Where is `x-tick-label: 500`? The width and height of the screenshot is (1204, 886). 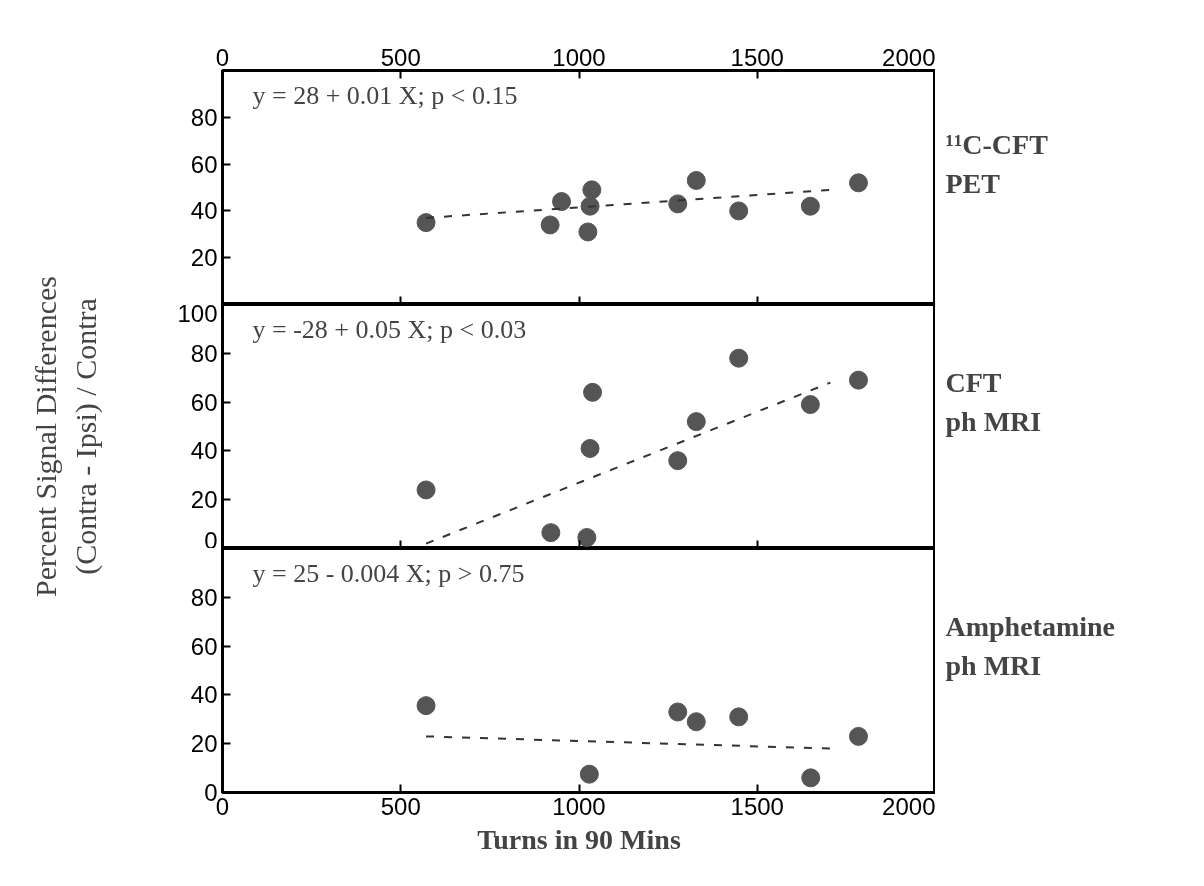 x-tick-label: 500 is located at coordinates (400, 806).